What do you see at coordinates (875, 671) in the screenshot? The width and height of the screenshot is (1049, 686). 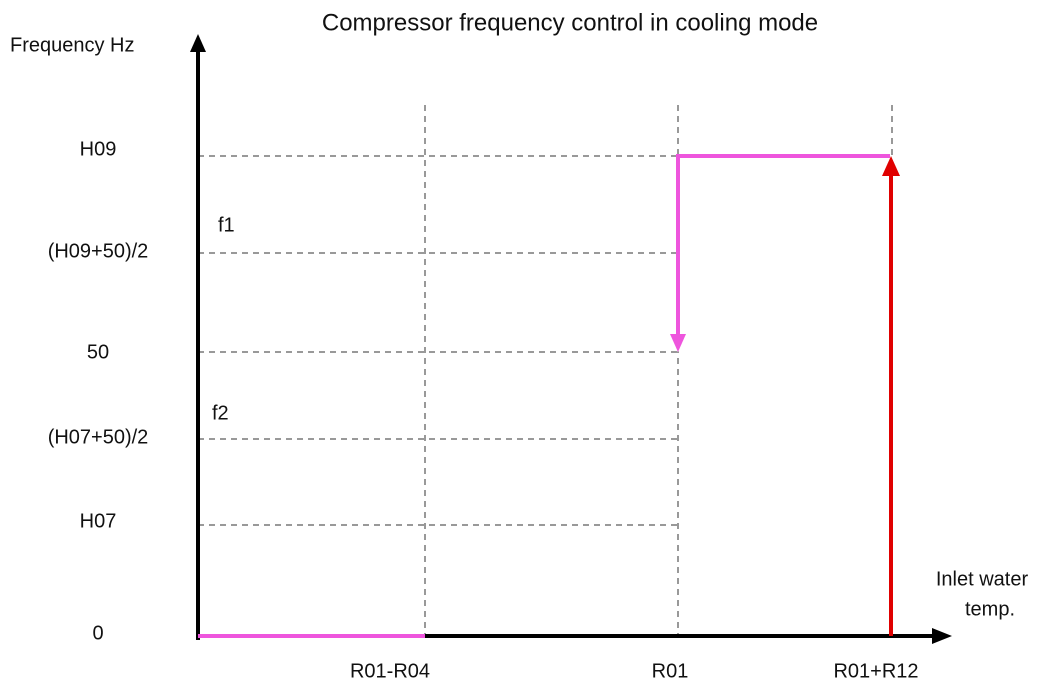 I see `x-level: R01+R12` at bounding box center [875, 671].